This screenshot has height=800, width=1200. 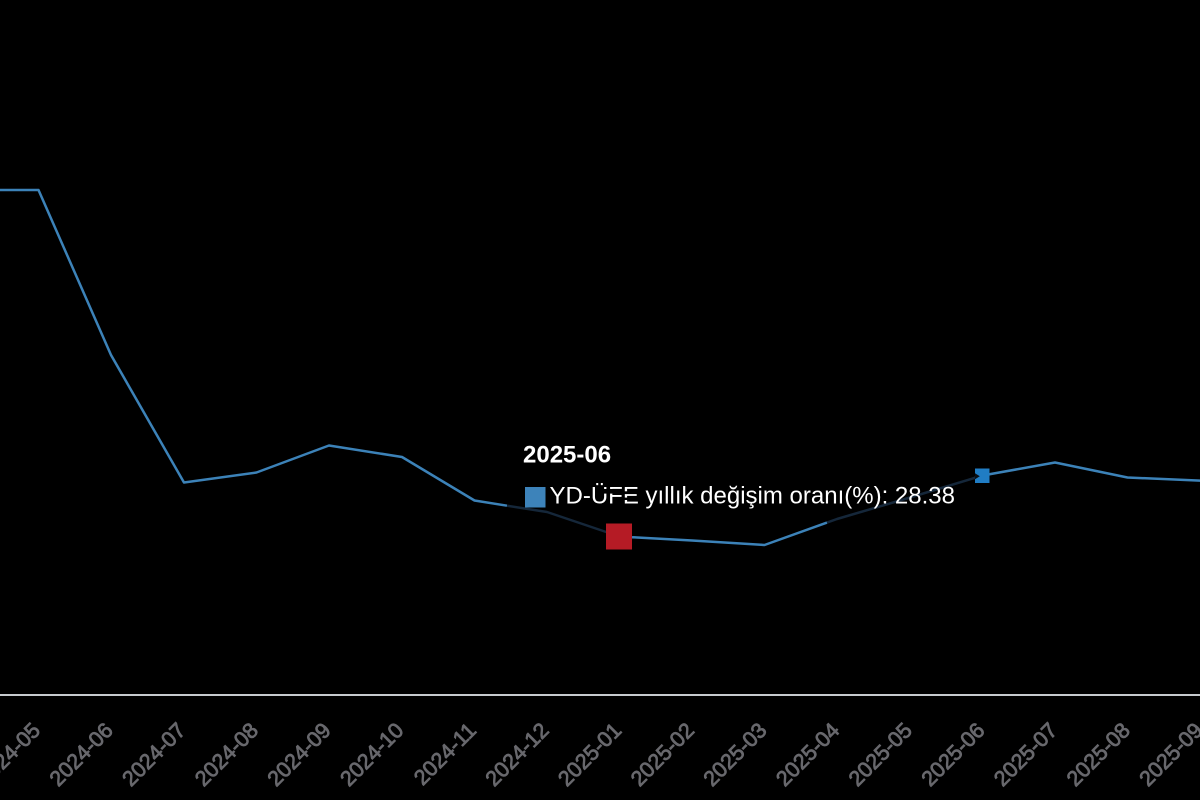 What do you see at coordinates (662, 754) in the screenshot?
I see `svg-text: 2025-02` at bounding box center [662, 754].